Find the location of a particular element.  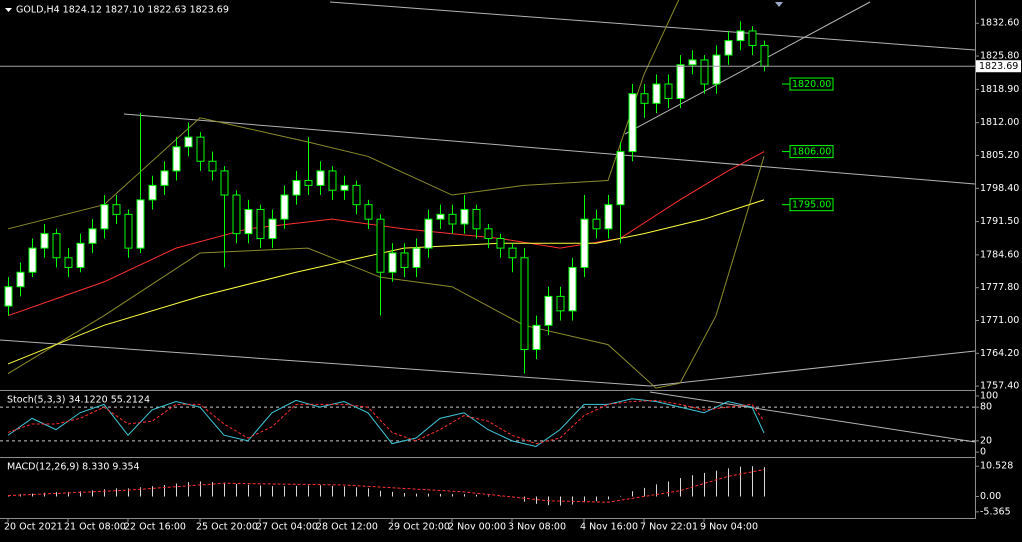

main-title: GOLD,H4 1824.12 1827.10 1822.63 1823.69 is located at coordinates (122, 10).